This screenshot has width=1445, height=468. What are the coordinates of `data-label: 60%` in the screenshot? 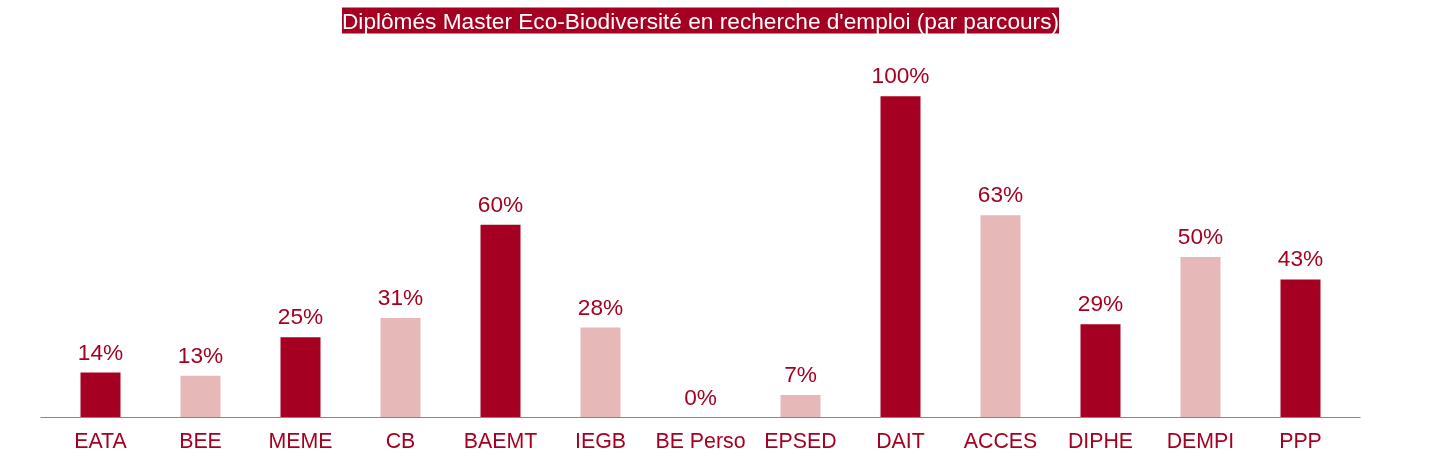 It's located at (500, 203).